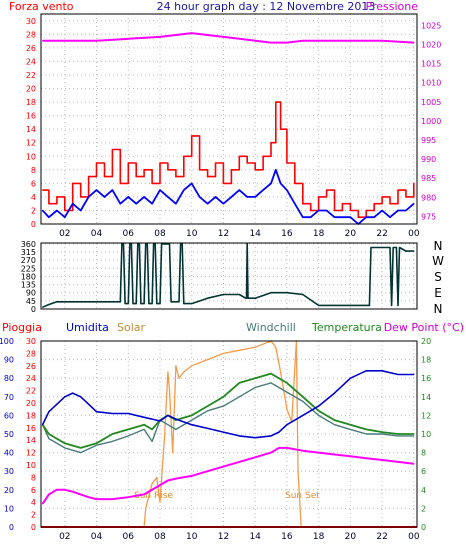  What do you see at coordinates (41, 6) in the screenshot?
I see `wind-speed-label: Forza vento` at bounding box center [41, 6].